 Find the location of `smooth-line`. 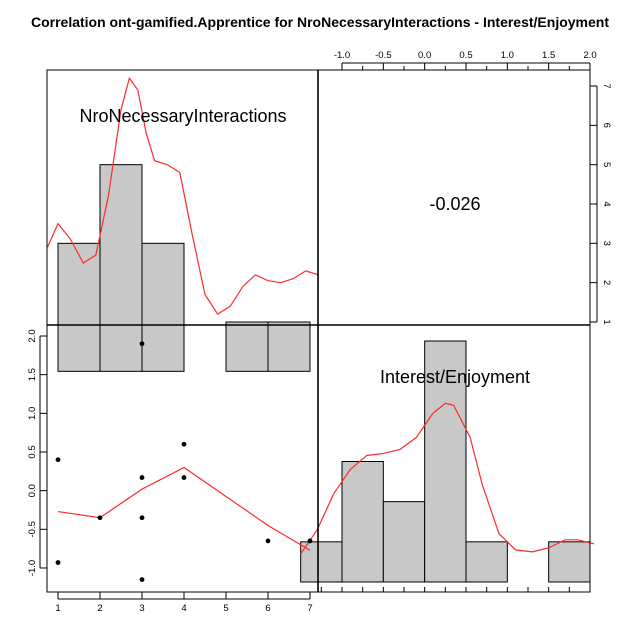

smooth-line is located at coordinates (184, 508).